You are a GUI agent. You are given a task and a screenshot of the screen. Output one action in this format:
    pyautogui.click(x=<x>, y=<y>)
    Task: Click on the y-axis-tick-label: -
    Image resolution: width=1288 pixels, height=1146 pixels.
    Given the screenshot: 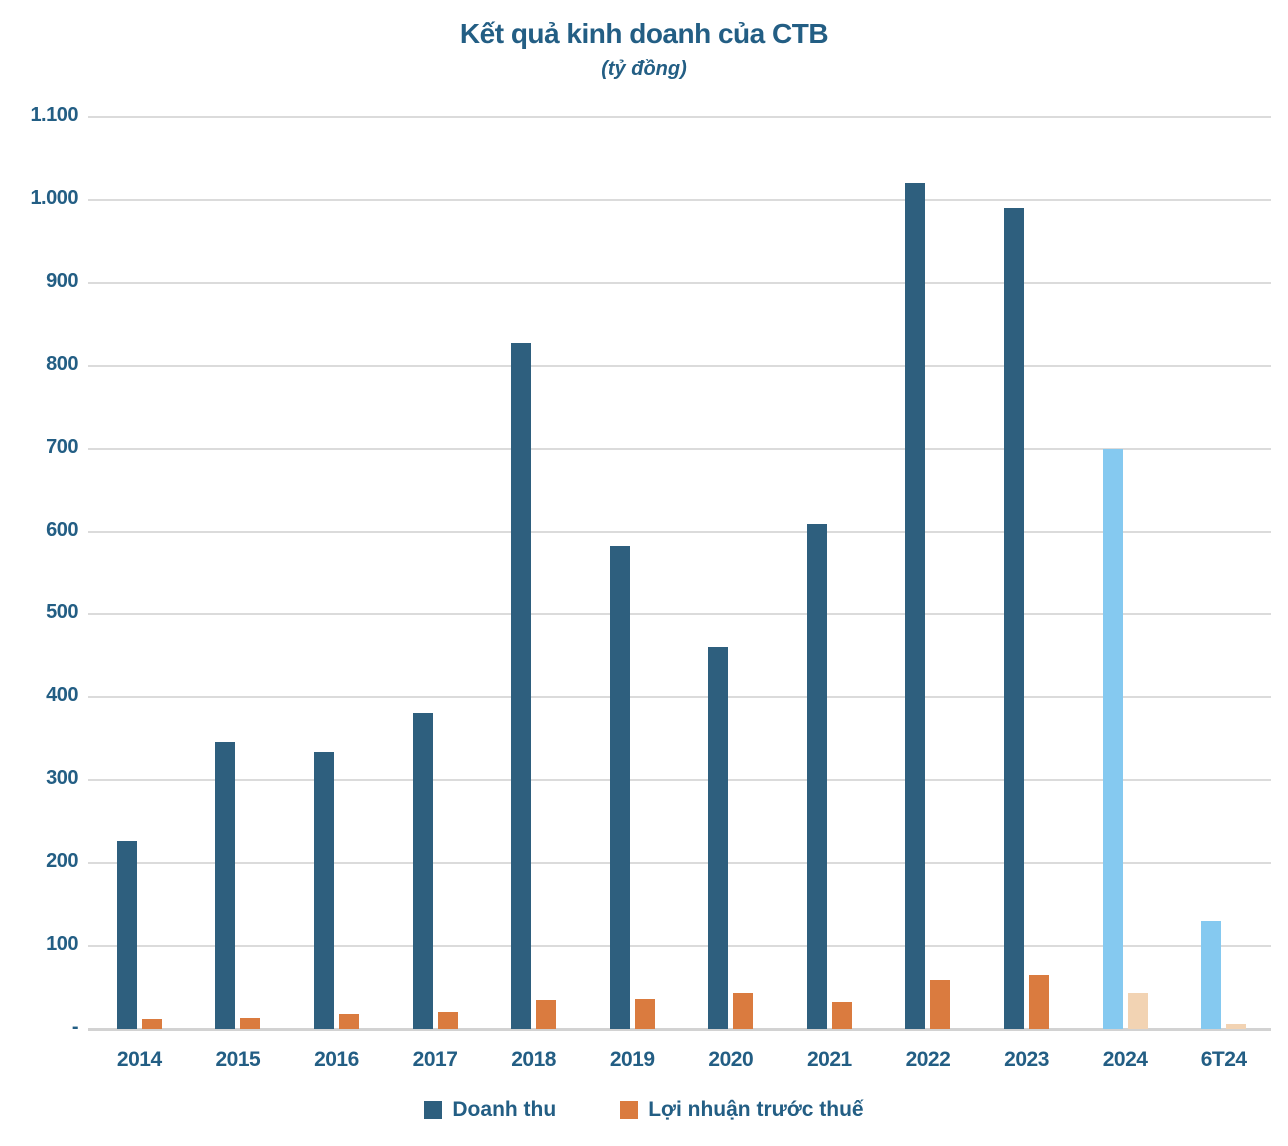 What is the action you would take?
    pyautogui.click(x=75, y=1027)
    